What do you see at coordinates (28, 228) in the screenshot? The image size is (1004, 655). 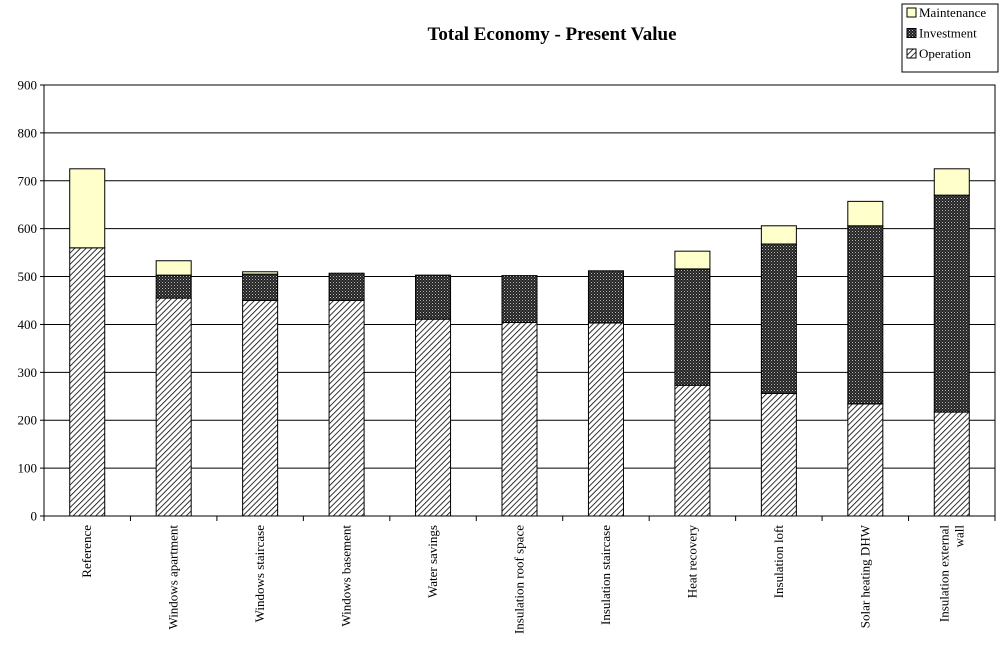 I see `y-tick-label: 600` at bounding box center [28, 228].